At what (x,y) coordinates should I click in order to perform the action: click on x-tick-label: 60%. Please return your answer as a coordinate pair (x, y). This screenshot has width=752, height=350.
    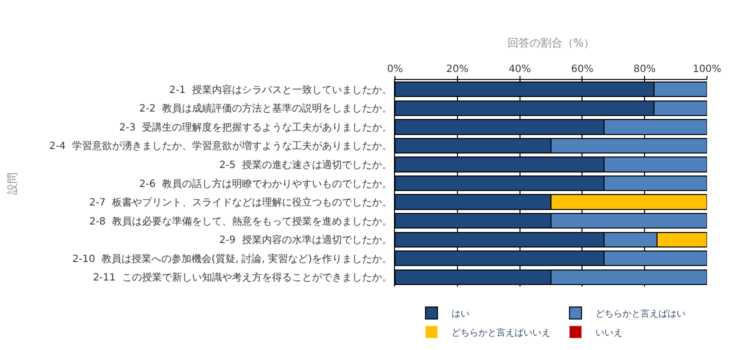
    Looking at the image, I should click on (582, 69).